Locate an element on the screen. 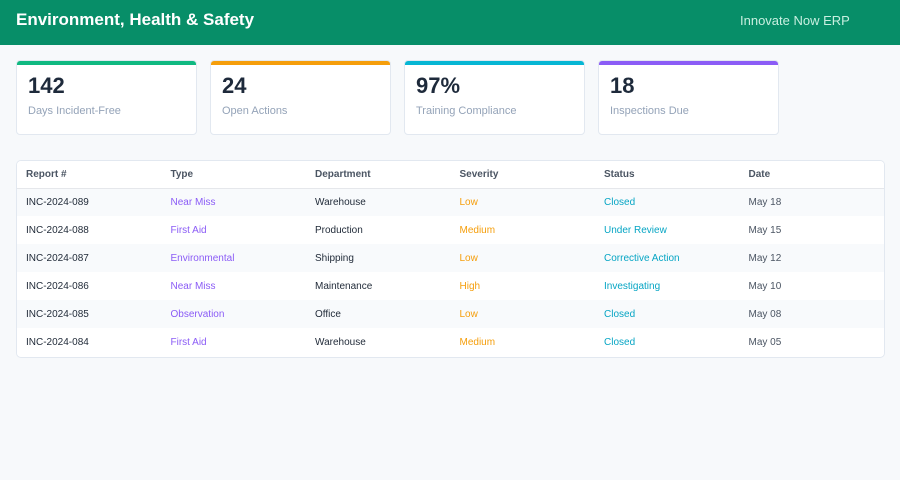  column-header-type: Type is located at coordinates (233, 175).